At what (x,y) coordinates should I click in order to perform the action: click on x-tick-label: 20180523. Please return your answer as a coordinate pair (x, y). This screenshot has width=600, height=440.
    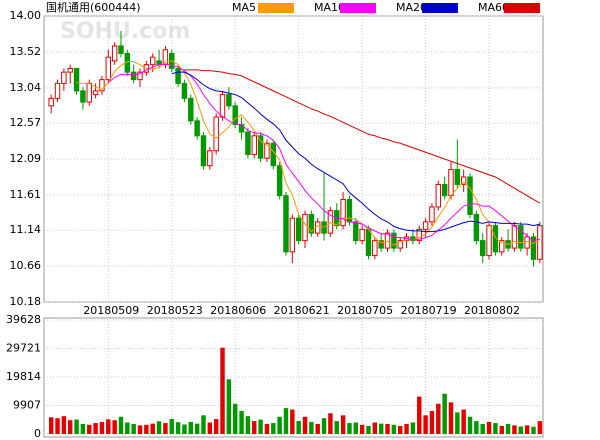
    Looking at the image, I should click on (175, 310).